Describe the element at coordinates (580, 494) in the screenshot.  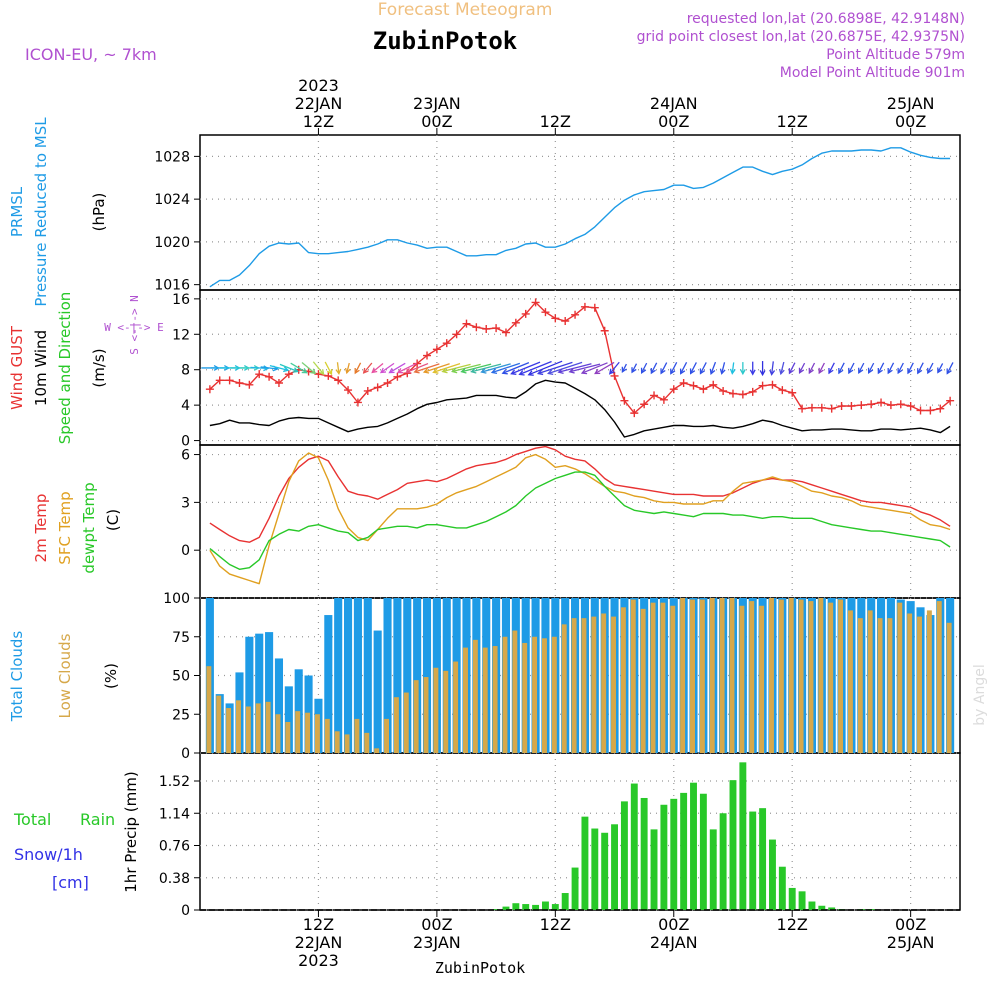
I see `temp2m-line` at that location.